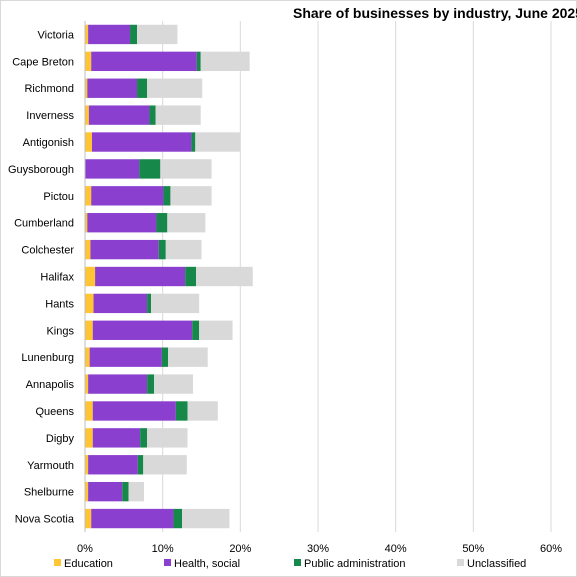 Image resolution: width=577 pixels, height=577 pixels. Describe the element at coordinates (50, 466) in the screenshot. I see `category-label: Yarmouth` at that location.